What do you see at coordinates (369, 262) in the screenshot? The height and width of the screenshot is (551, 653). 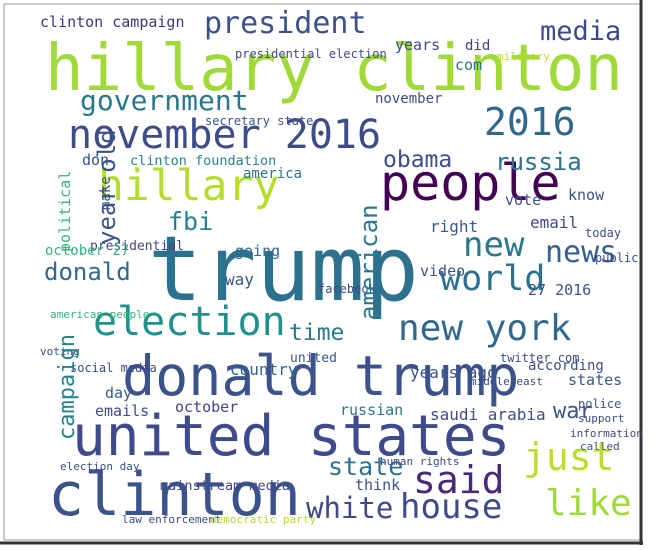 I see `word: american` at bounding box center [369, 262].